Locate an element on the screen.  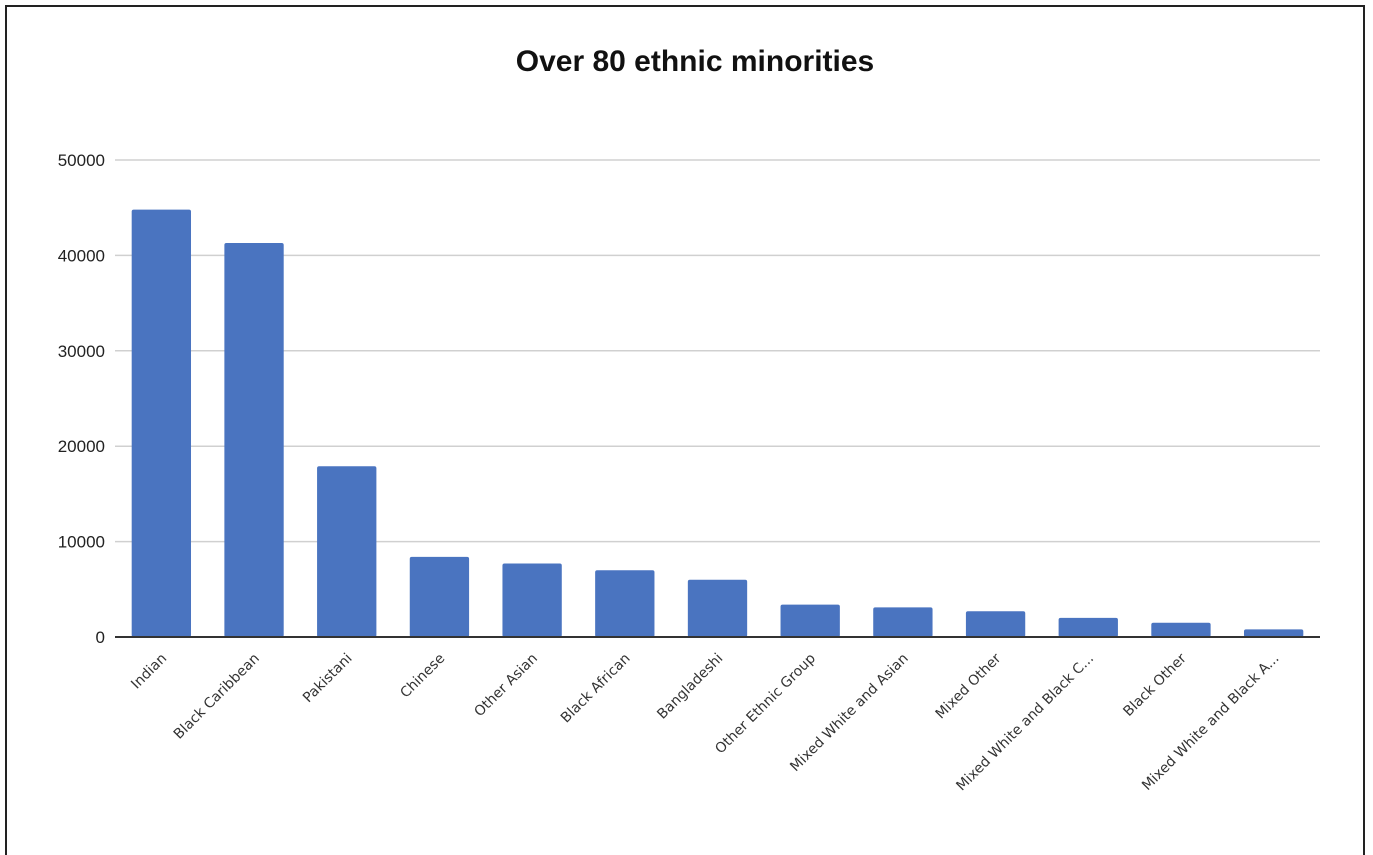
y-tick-label: 50000 is located at coordinates (81, 160).